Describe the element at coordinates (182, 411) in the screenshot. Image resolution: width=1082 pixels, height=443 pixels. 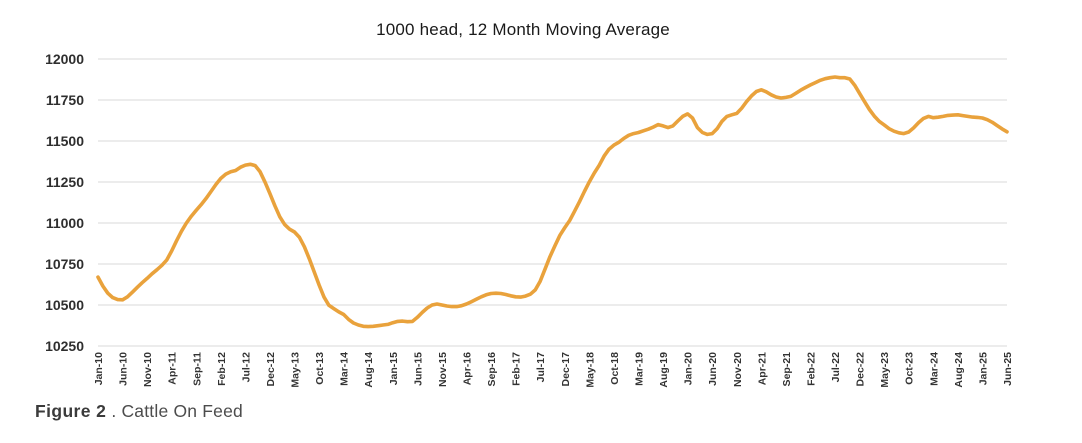
I see `figure-caption-title: Cattle On Feed` at that location.